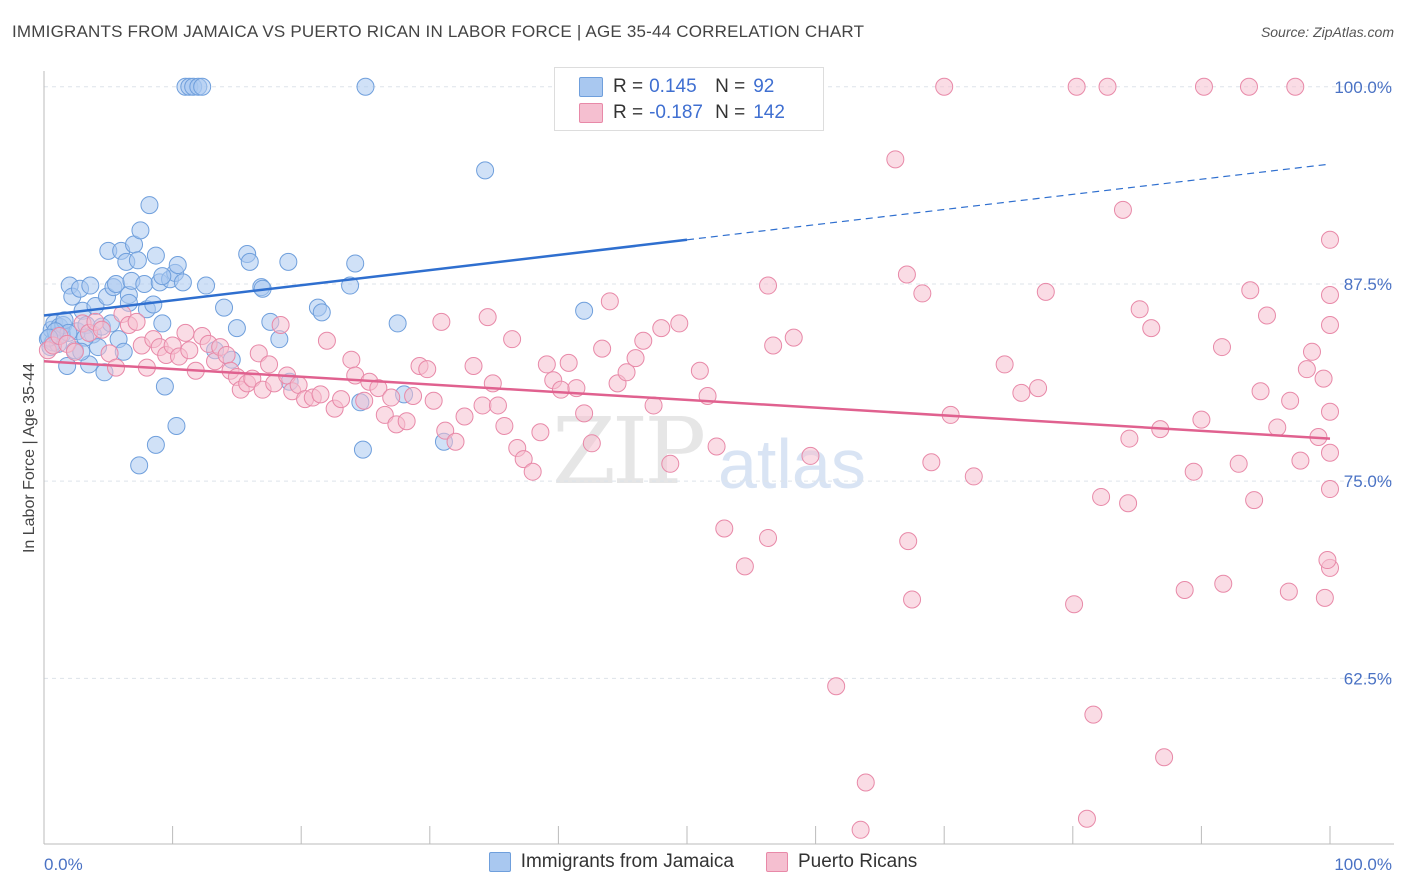 The width and height of the screenshot is (1406, 892). What do you see at coordinates (365, 277) in the screenshot?
I see `trend-line-jamaica` at bounding box center [365, 277].